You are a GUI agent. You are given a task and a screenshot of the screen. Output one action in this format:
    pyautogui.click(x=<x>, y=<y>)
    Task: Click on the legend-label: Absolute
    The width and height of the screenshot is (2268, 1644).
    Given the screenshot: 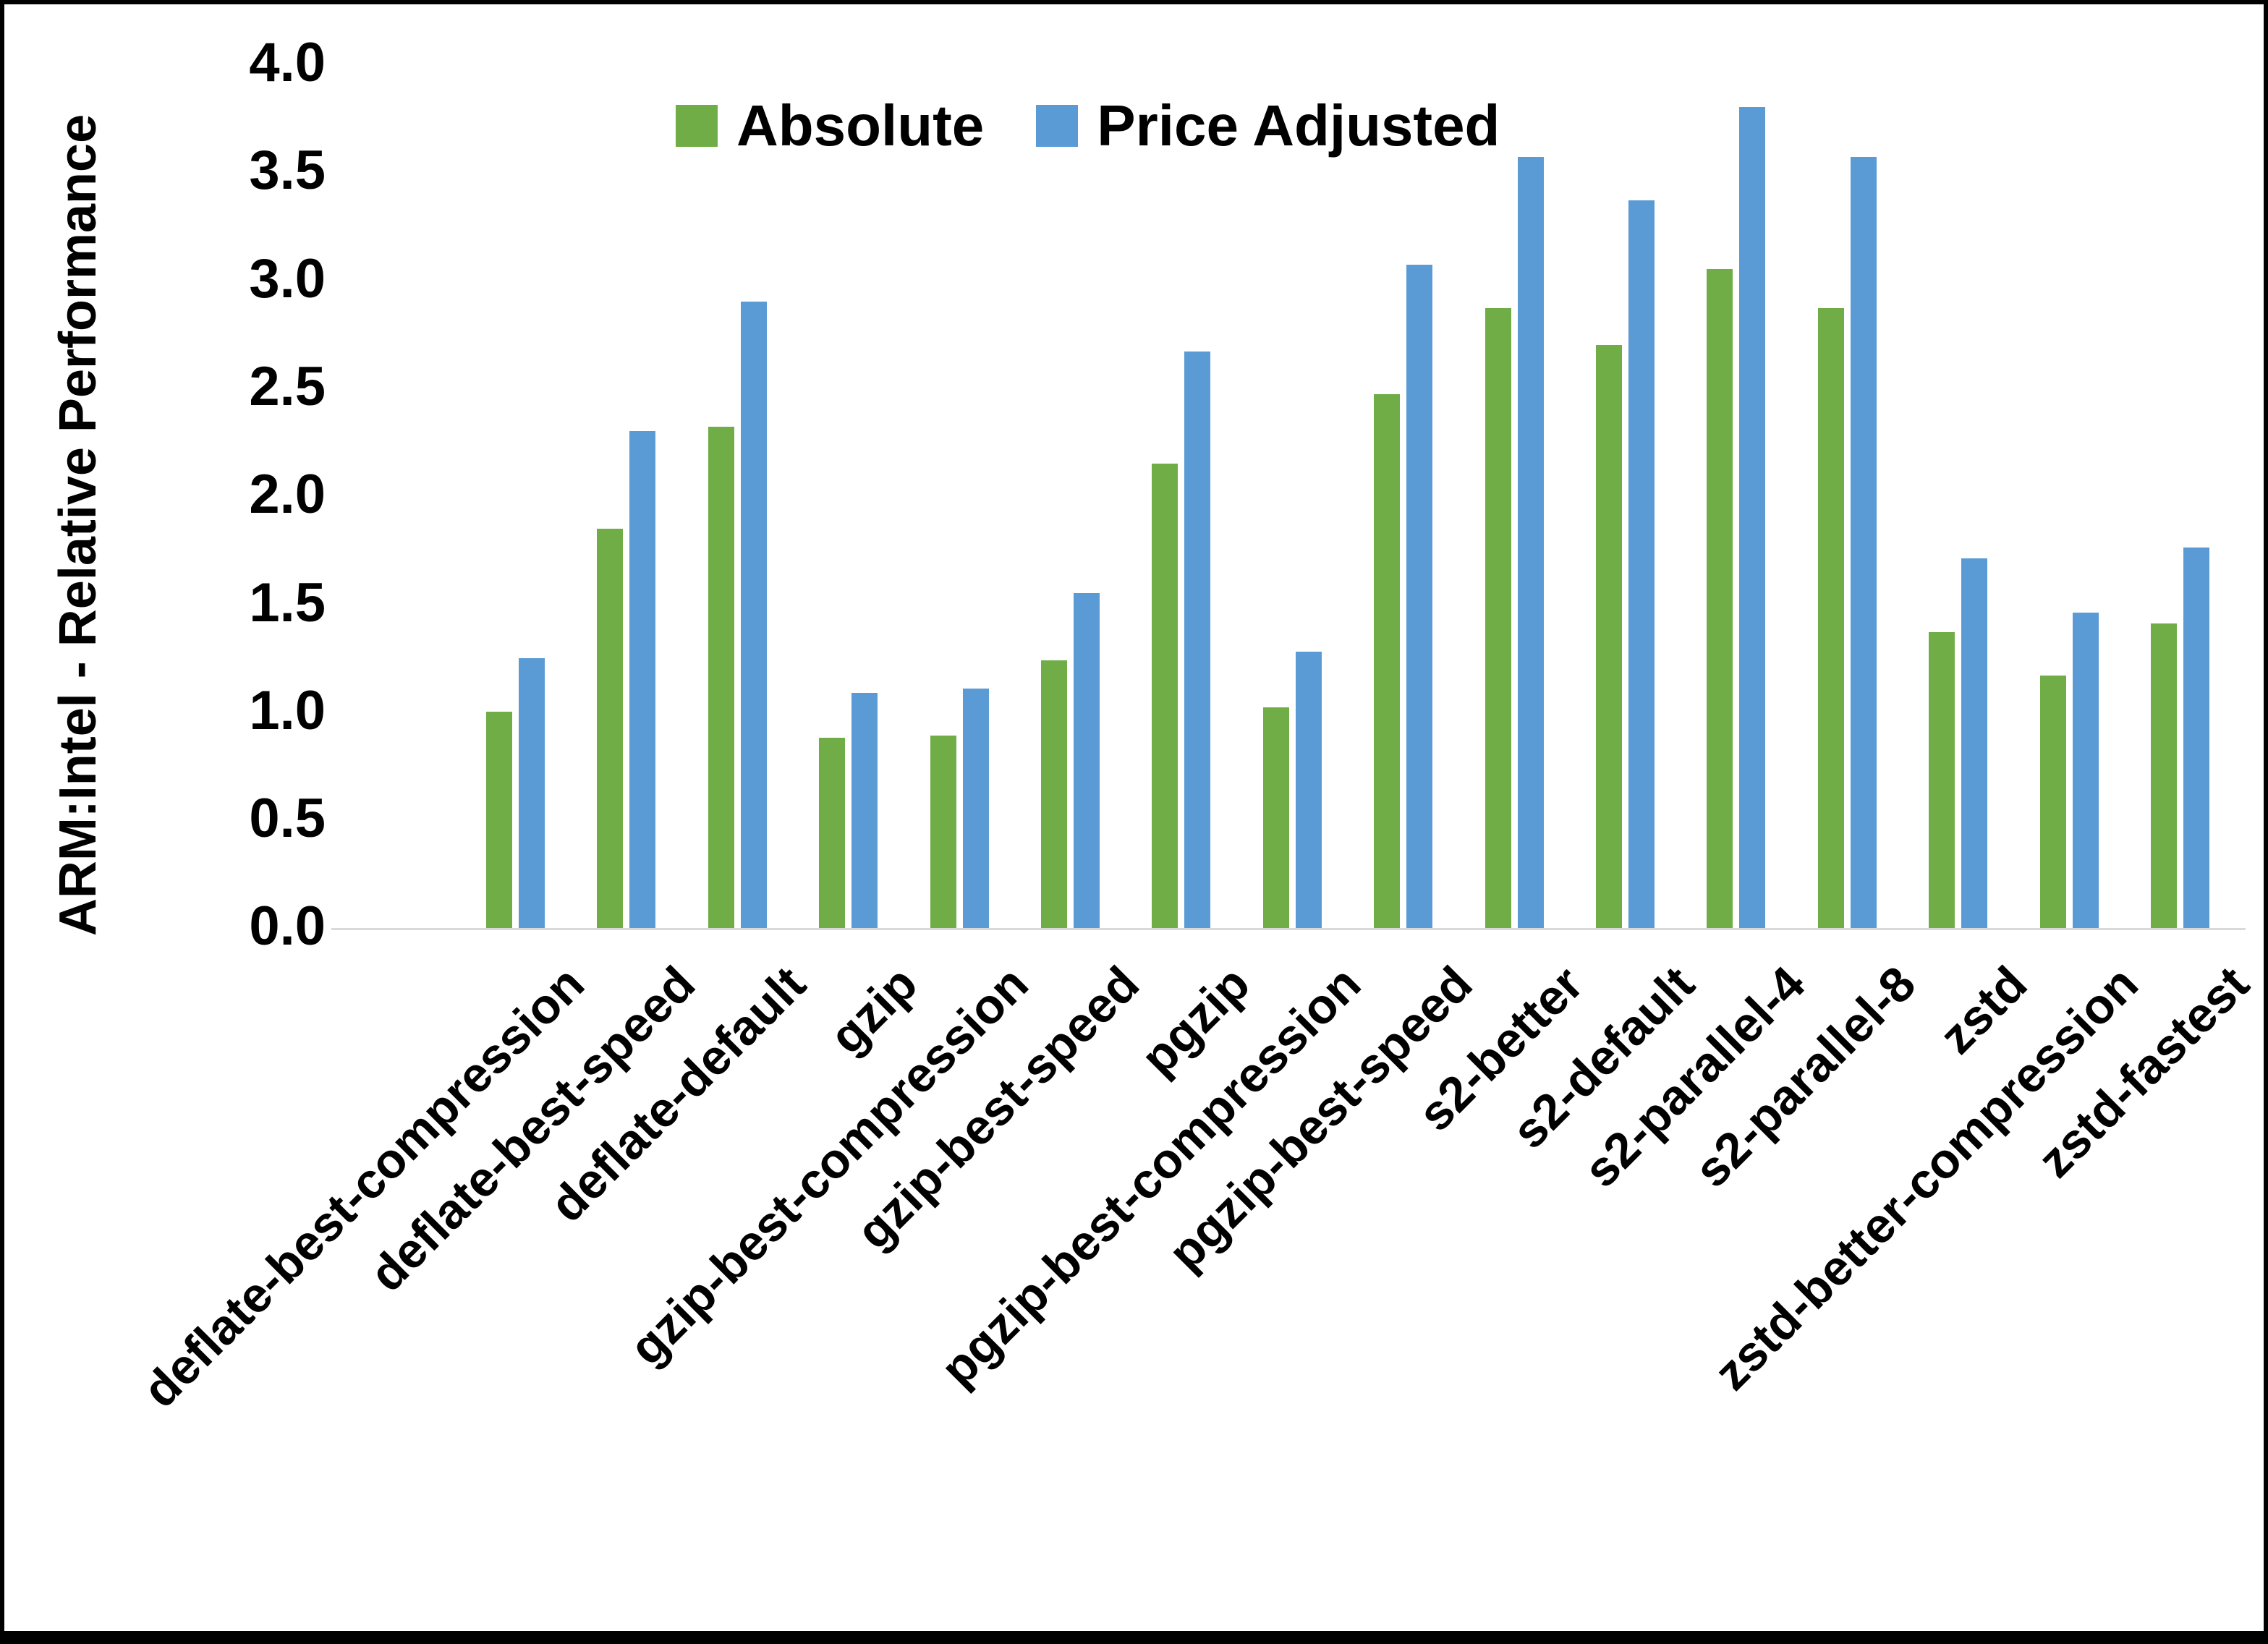 What is the action you would take?
    pyautogui.click(x=860, y=125)
    